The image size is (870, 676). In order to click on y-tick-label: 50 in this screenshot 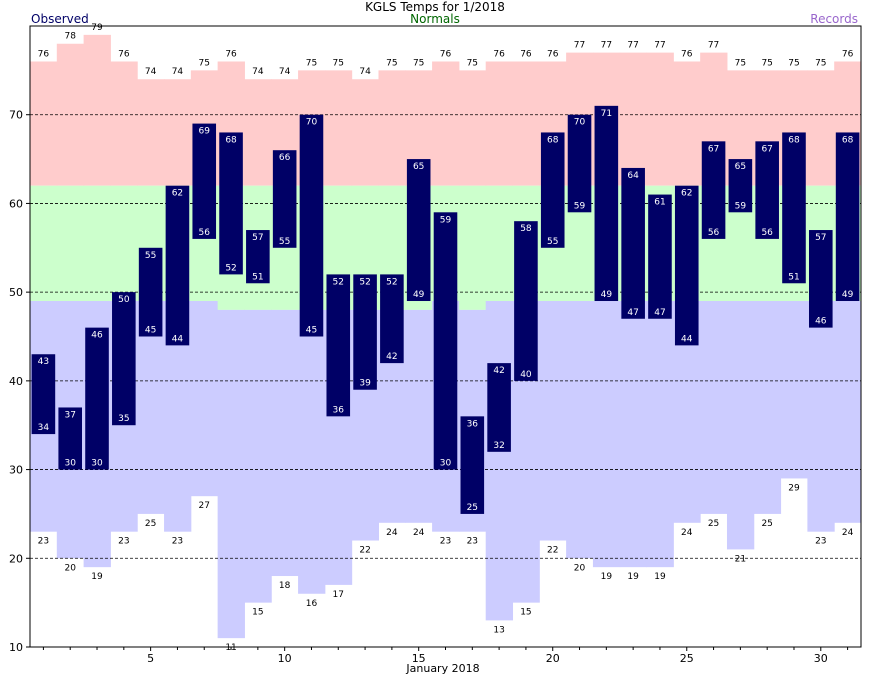, I will do `click(16, 292)`.